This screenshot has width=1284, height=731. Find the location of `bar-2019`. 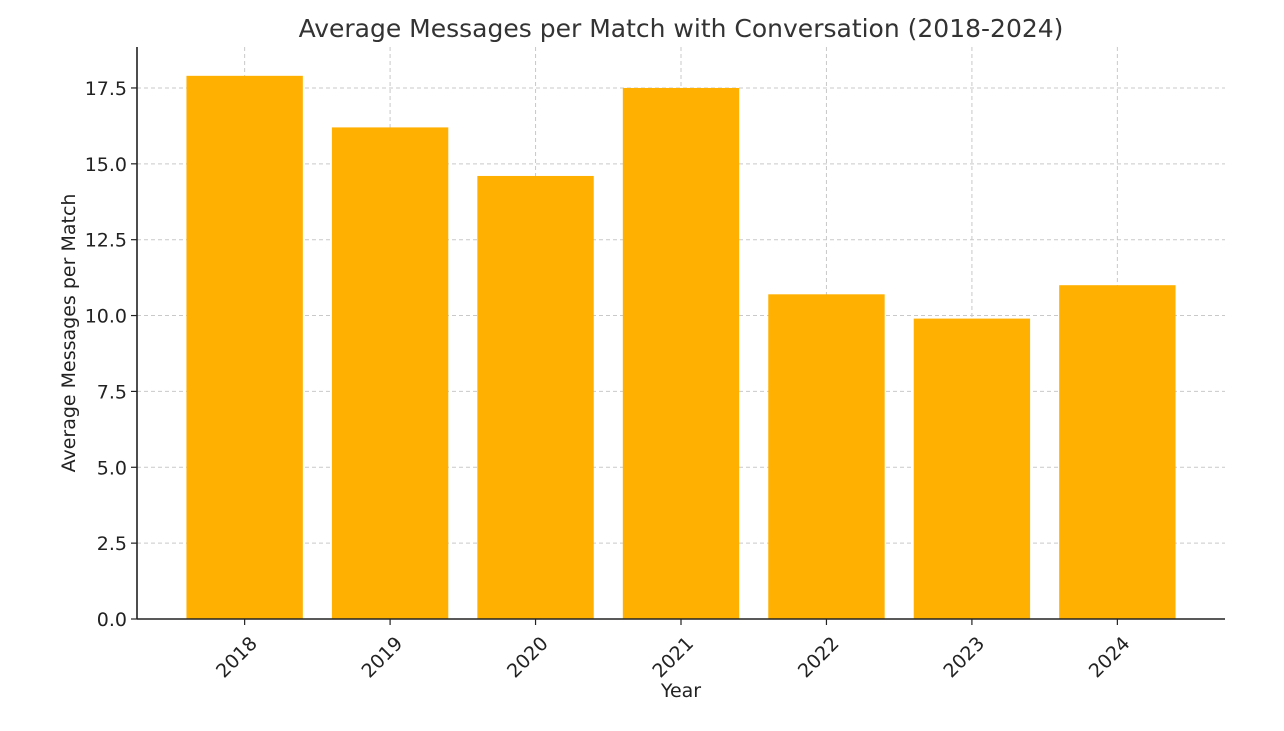

bar-2019 is located at coordinates (390, 373).